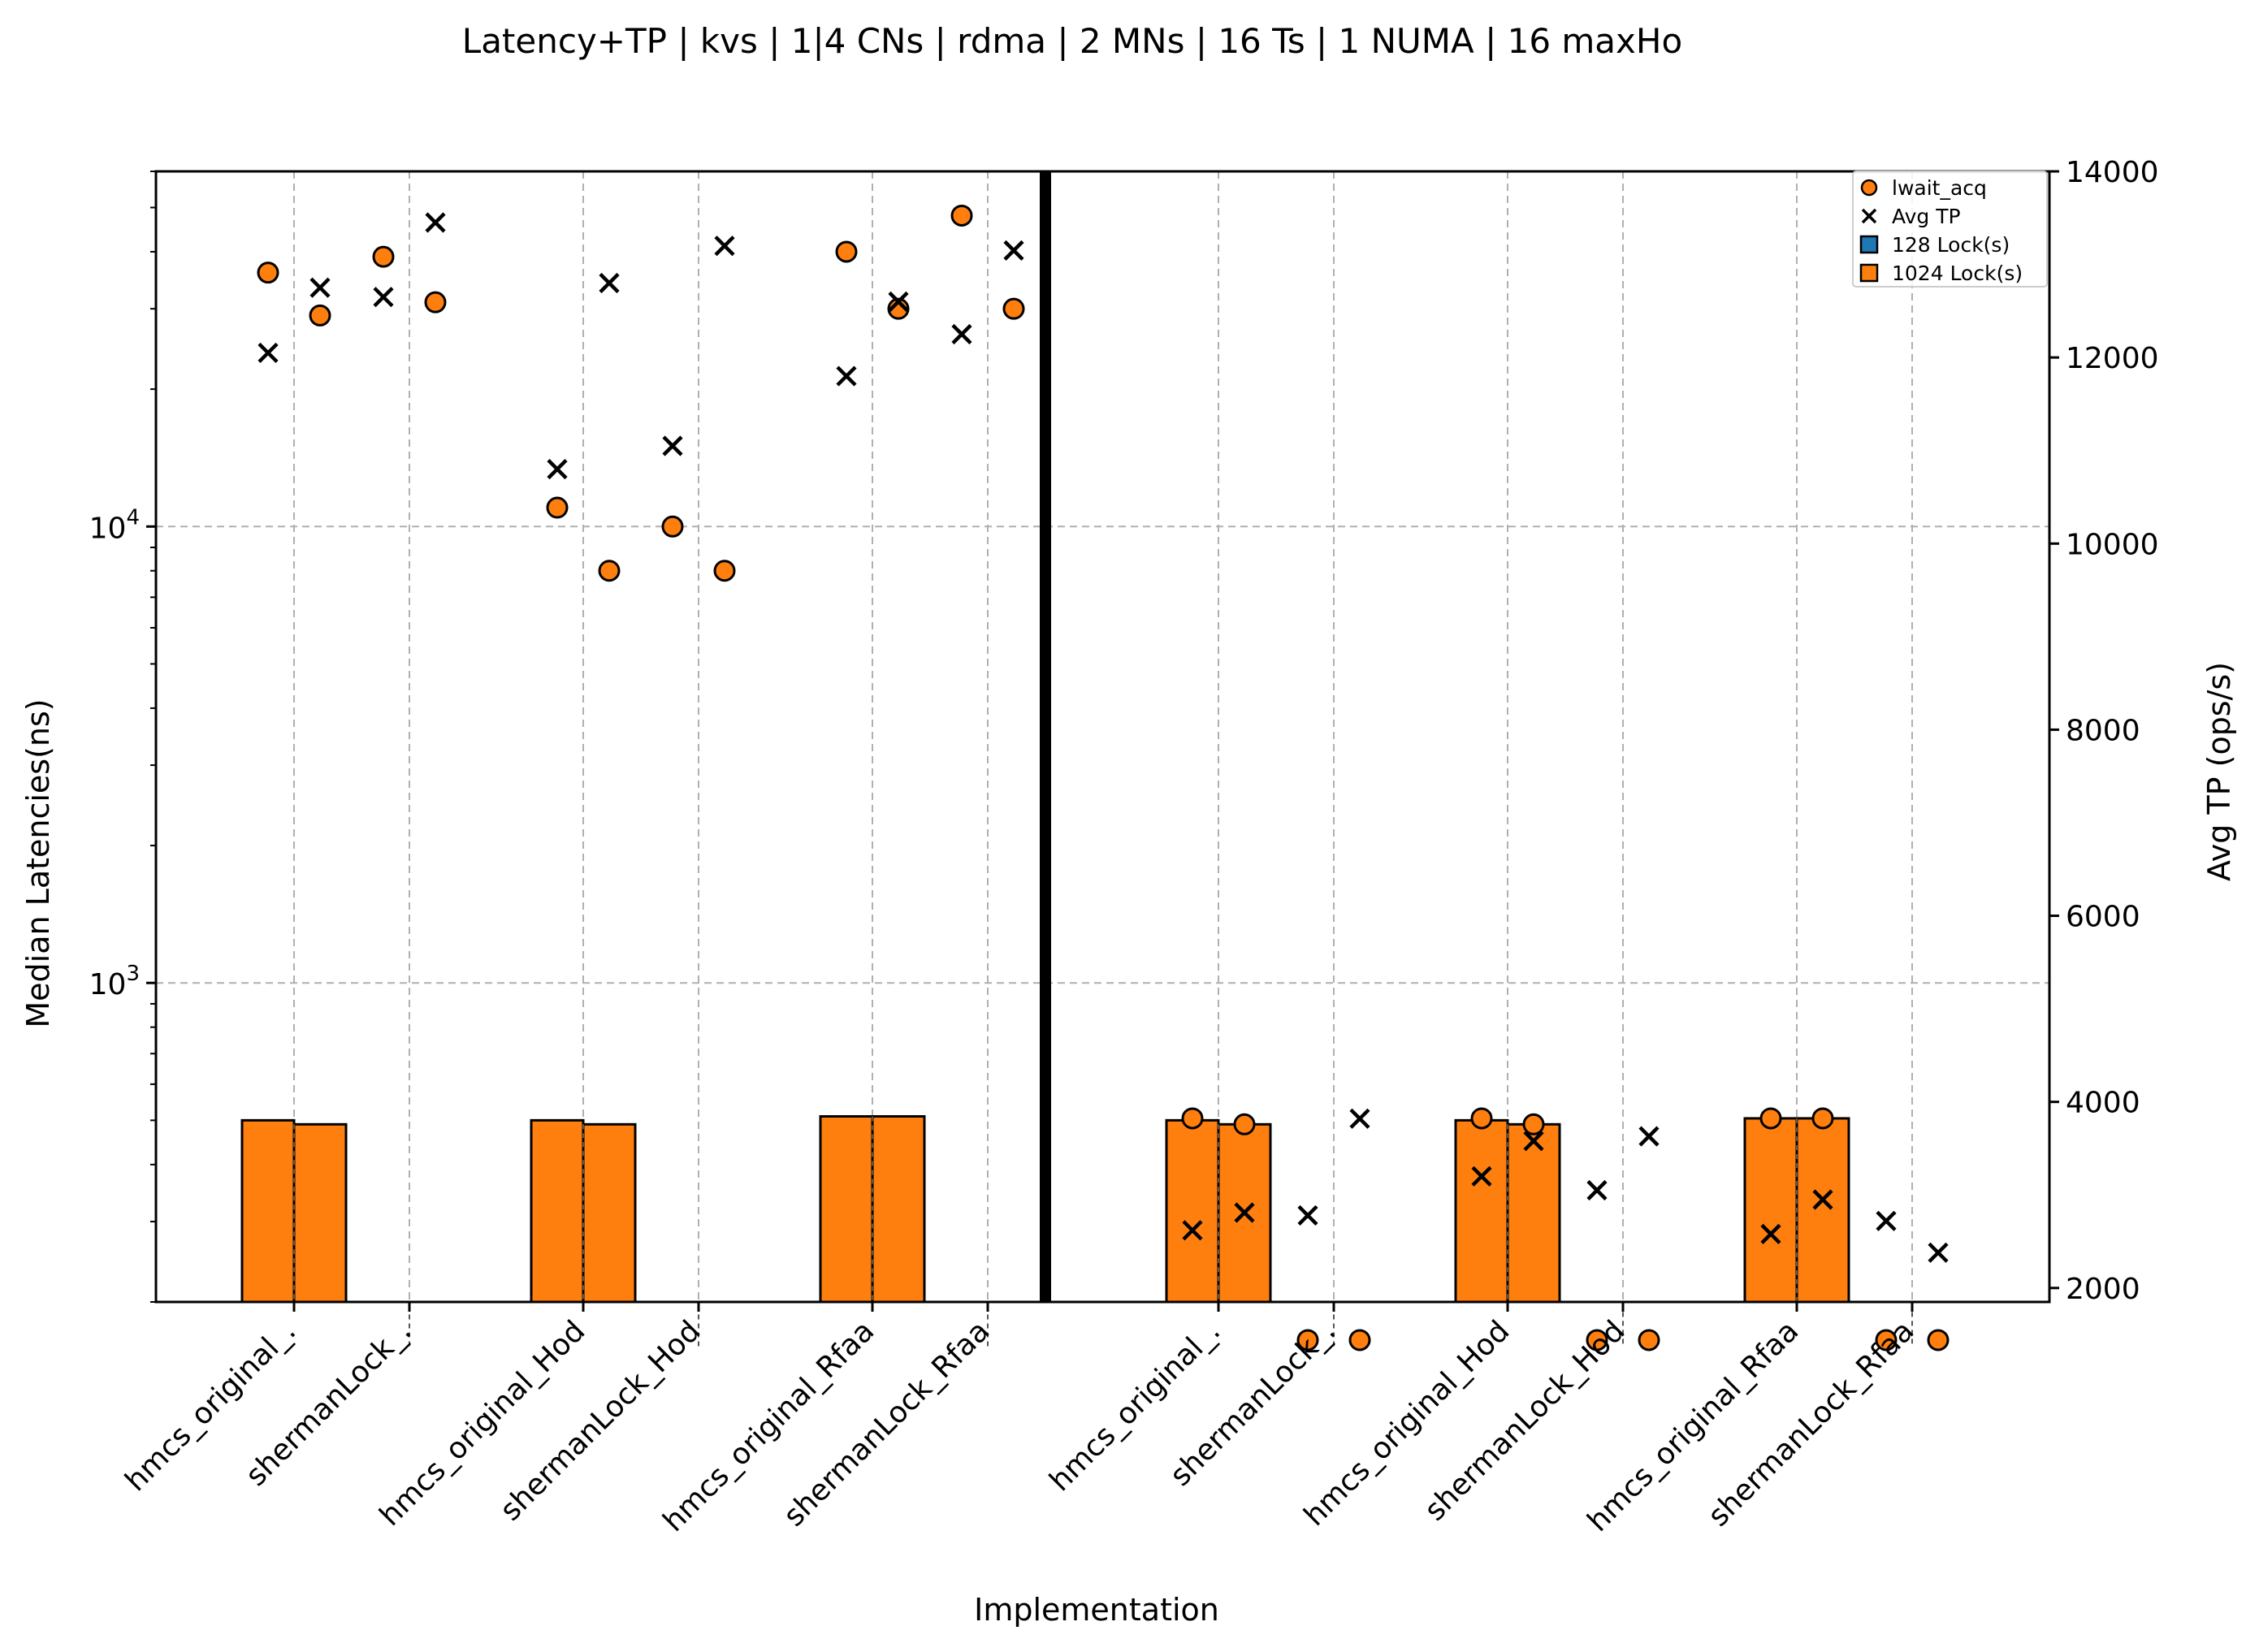 Image resolution: width=2246 pixels, height=1652 pixels. Describe the element at coordinates (2103, 1103) in the screenshot. I see `y-right-tick-label: 4000` at that location.